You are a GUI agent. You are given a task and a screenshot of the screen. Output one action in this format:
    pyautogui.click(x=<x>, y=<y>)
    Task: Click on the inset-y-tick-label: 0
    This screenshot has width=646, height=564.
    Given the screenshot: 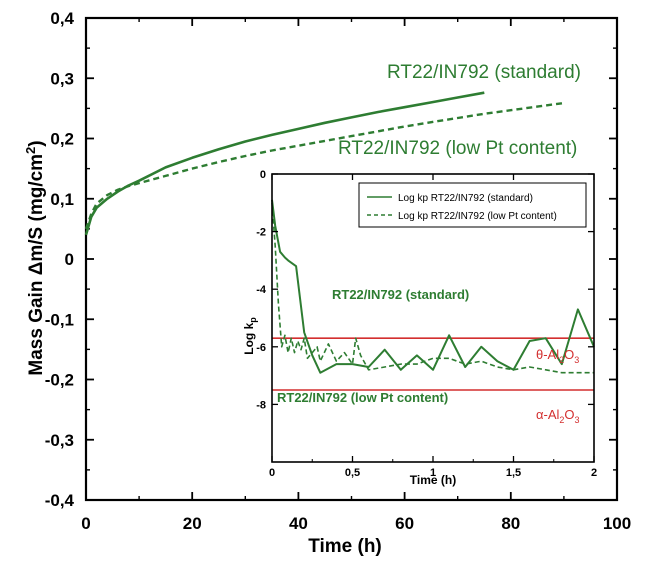 What is the action you would take?
    pyautogui.click(x=263, y=175)
    